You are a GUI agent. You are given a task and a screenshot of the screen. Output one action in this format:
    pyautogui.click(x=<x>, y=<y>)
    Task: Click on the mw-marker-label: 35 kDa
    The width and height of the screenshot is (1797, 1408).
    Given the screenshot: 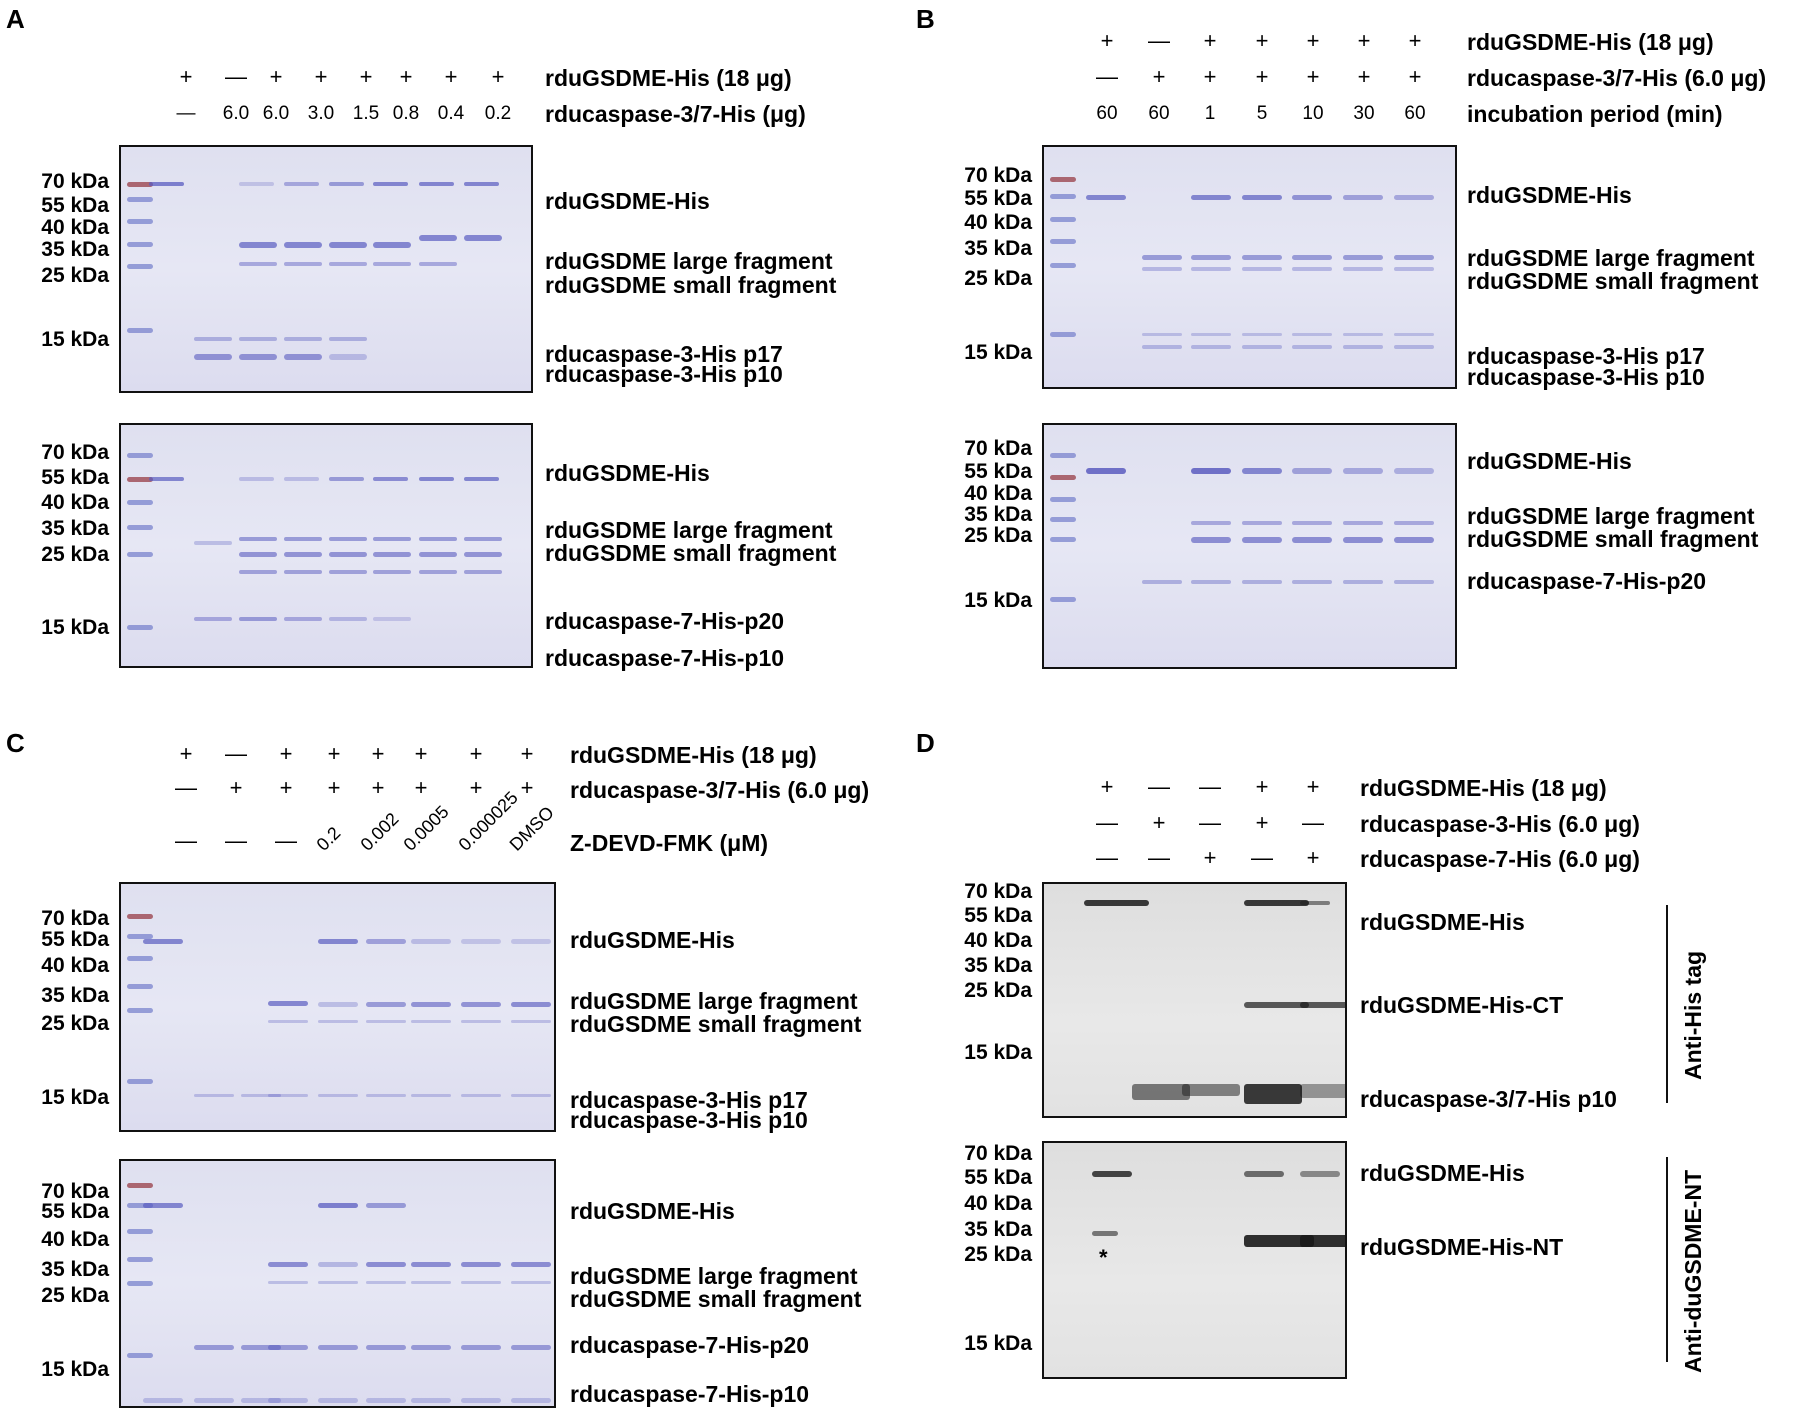 What is the action you would take?
    pyautogui.click(x=75, y=528)
    